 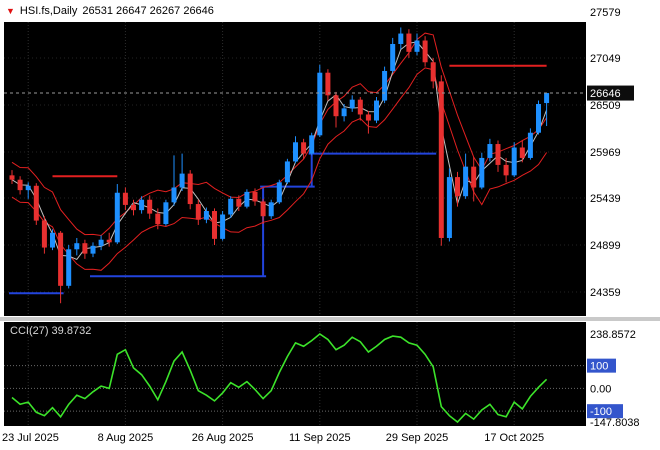 I want to click on chart-title: ▼ HSI.fs,Daily 26531 26647 26267 26646, so click(x=110, y=11).